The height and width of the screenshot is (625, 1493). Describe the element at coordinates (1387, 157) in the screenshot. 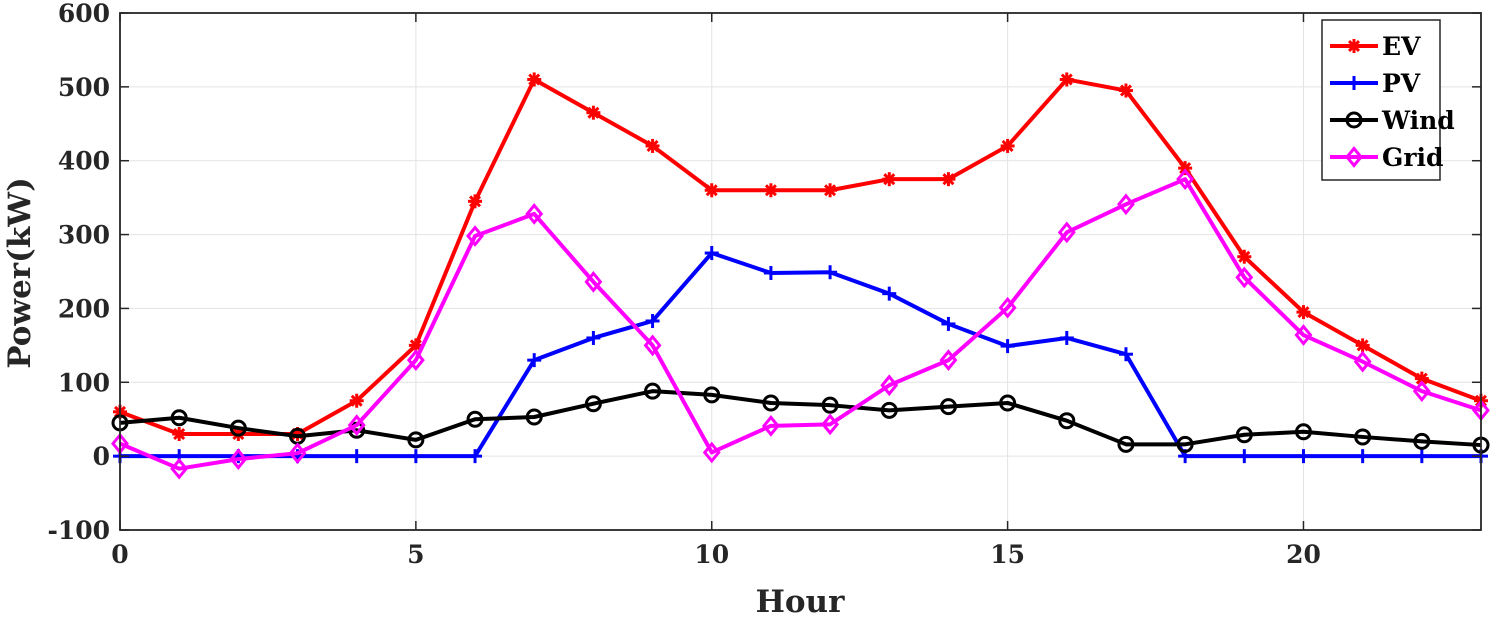

I see `legend-item-grid: Grid` at that location.